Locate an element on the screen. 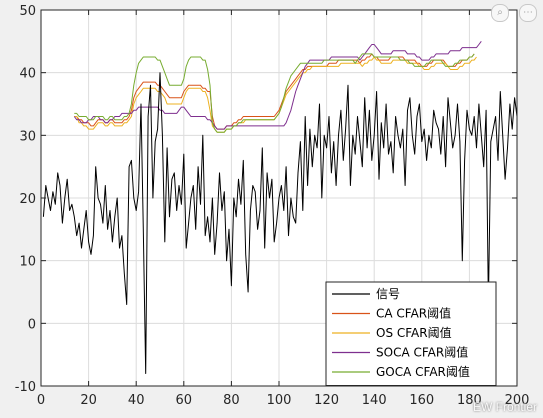 The width and height of the screenshot is (543, 418). x-tick-label: 160 is located at coordinates (421, 400).